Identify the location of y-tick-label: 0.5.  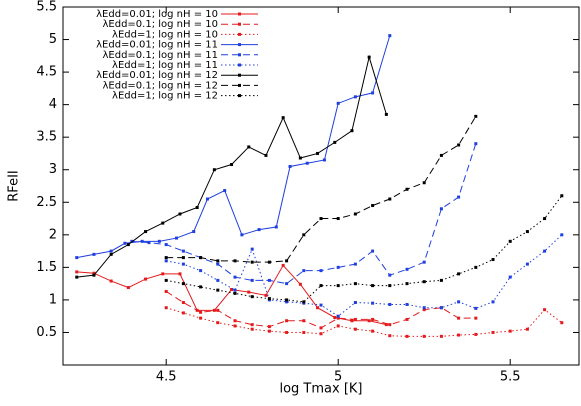
(46, 332).